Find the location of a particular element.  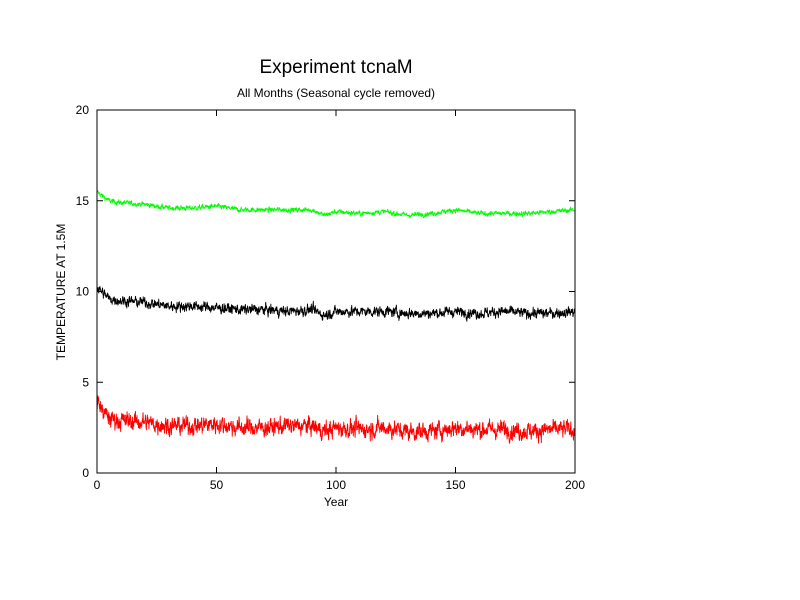

y-tick-label: 0 is located at coordinates (85, 473).